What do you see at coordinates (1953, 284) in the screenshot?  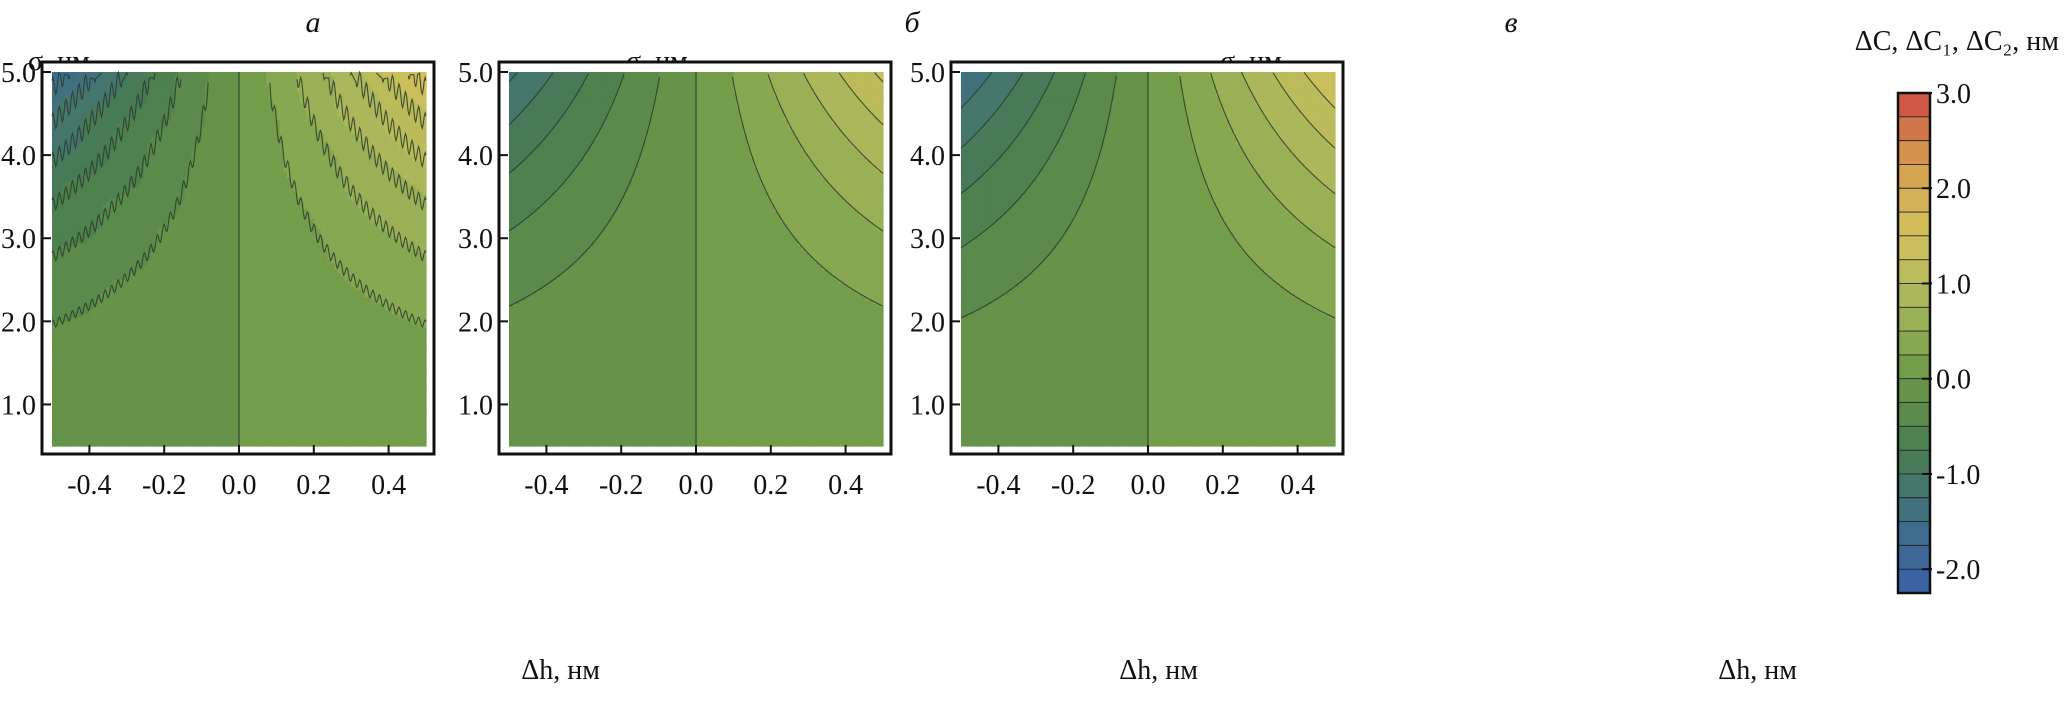 I see `colorbar-tick-label: 1.0` at bounding box center [1953, 284].